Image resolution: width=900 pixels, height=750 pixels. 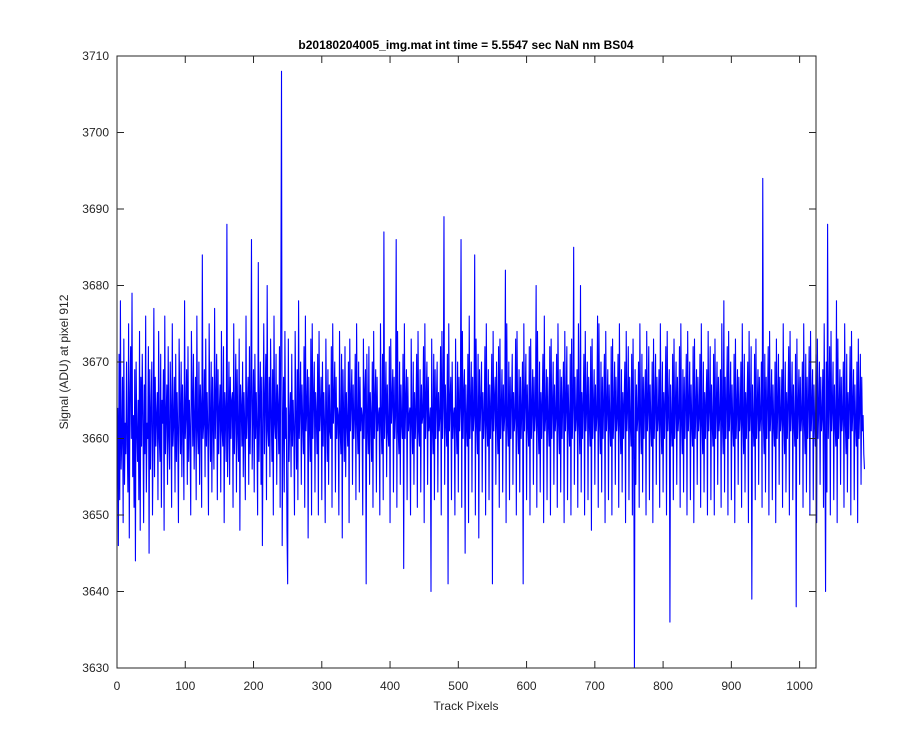 I want to click on y-tick-label: 3630, so click(x=95, y=668).